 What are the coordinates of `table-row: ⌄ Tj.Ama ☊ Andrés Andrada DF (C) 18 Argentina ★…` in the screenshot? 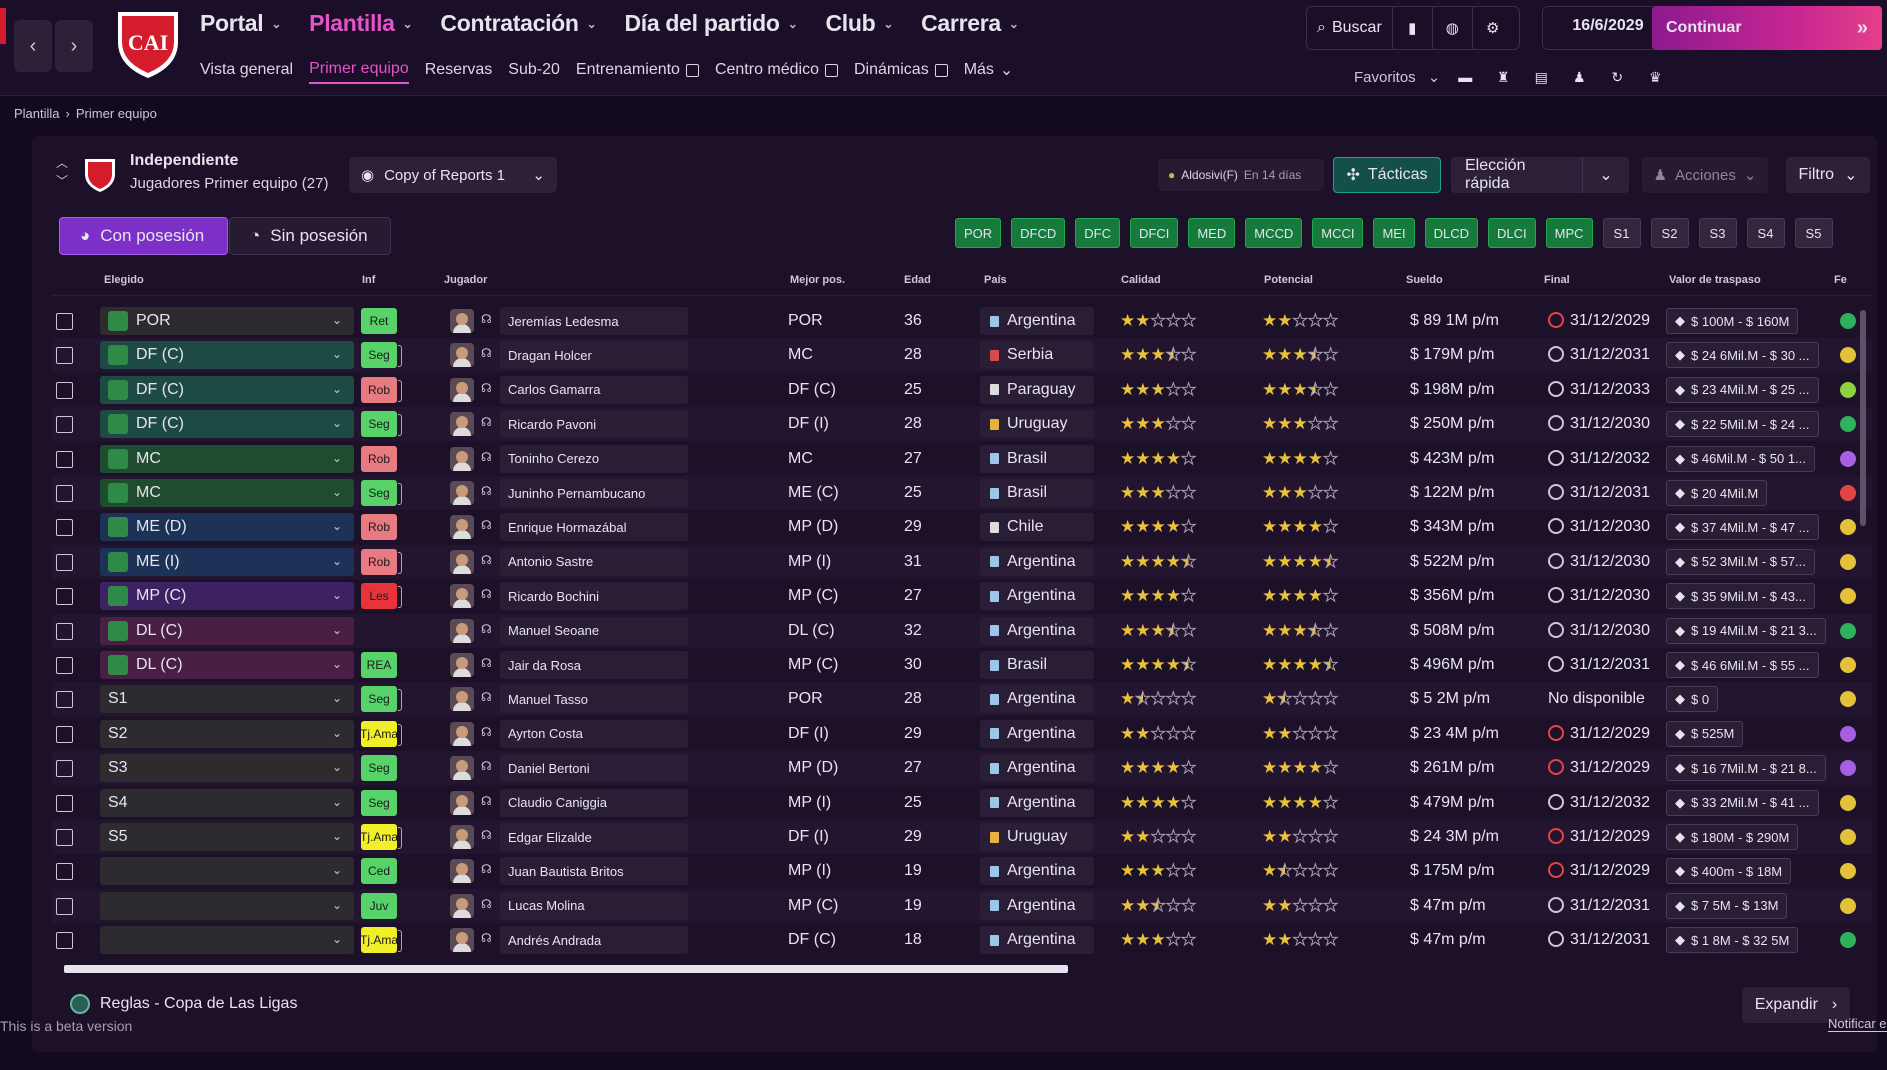 It's located at (962, 940).